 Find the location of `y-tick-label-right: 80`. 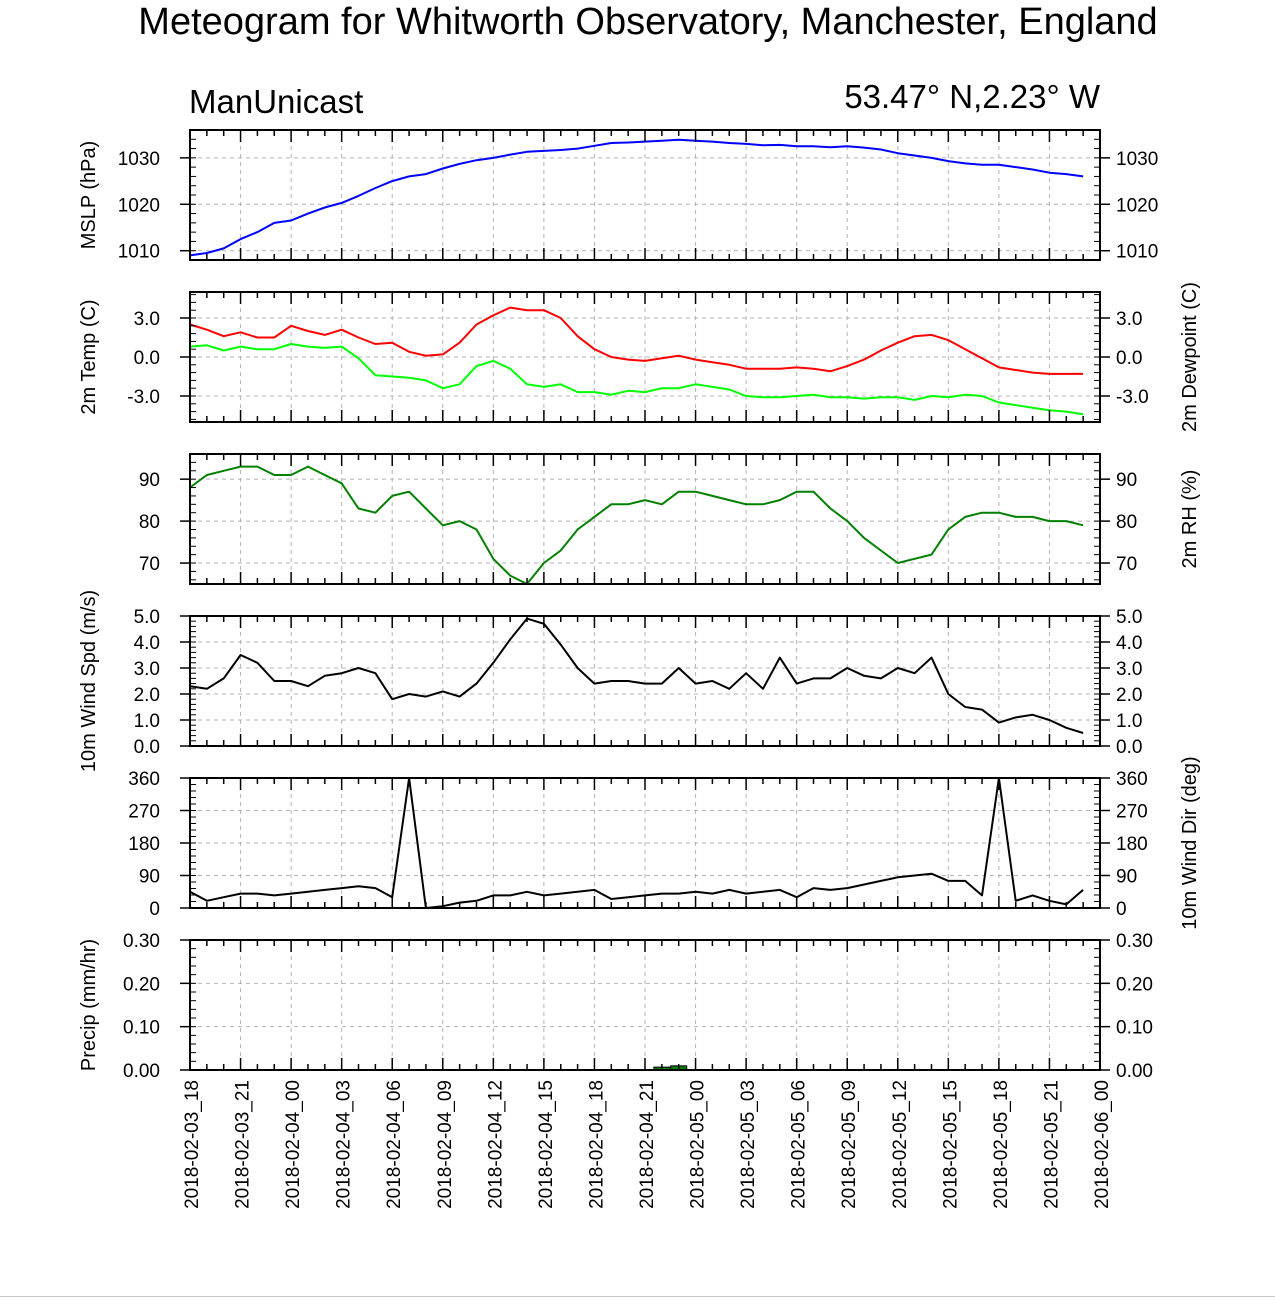

y-tick-label-right: 80 is located at coordinates (1126, 522).